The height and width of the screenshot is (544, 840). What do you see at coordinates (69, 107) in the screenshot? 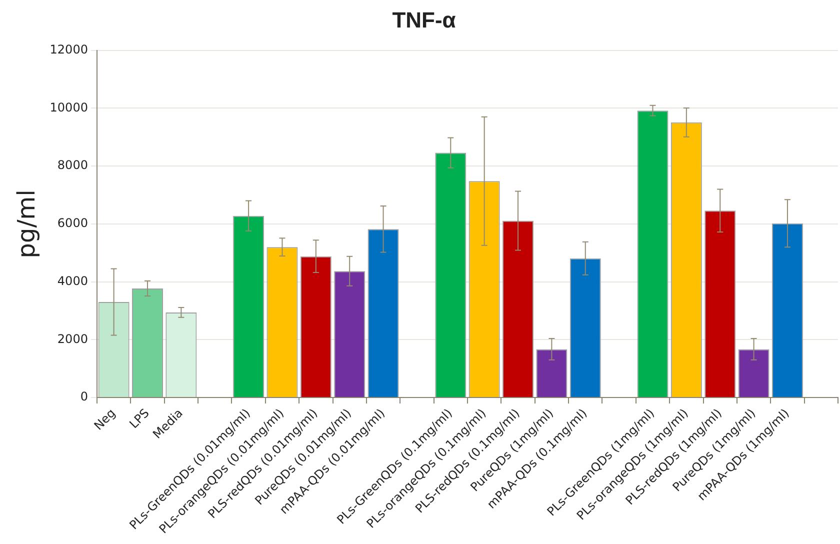
I see `y-tick-label: 10000` at bounding box center [69, 107].